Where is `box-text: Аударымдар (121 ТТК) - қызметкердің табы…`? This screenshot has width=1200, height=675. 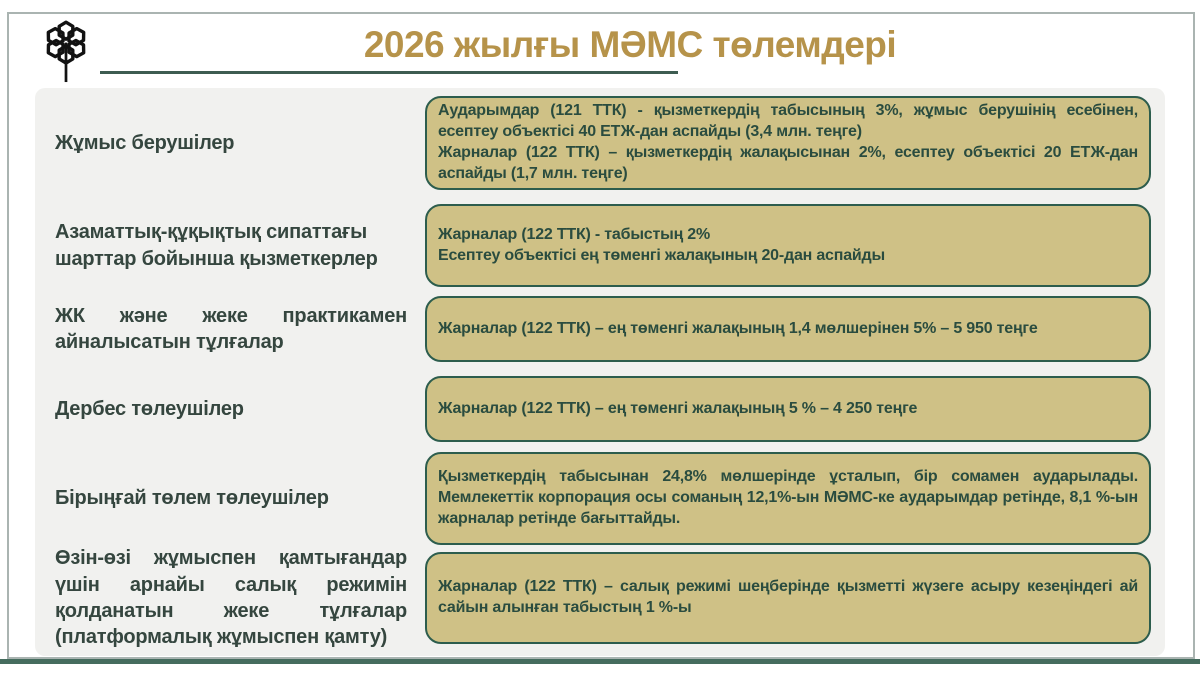
box-text: Аударымдар (121 ТТК) - қызметкердің табы… is located at coordinates (788, 121).